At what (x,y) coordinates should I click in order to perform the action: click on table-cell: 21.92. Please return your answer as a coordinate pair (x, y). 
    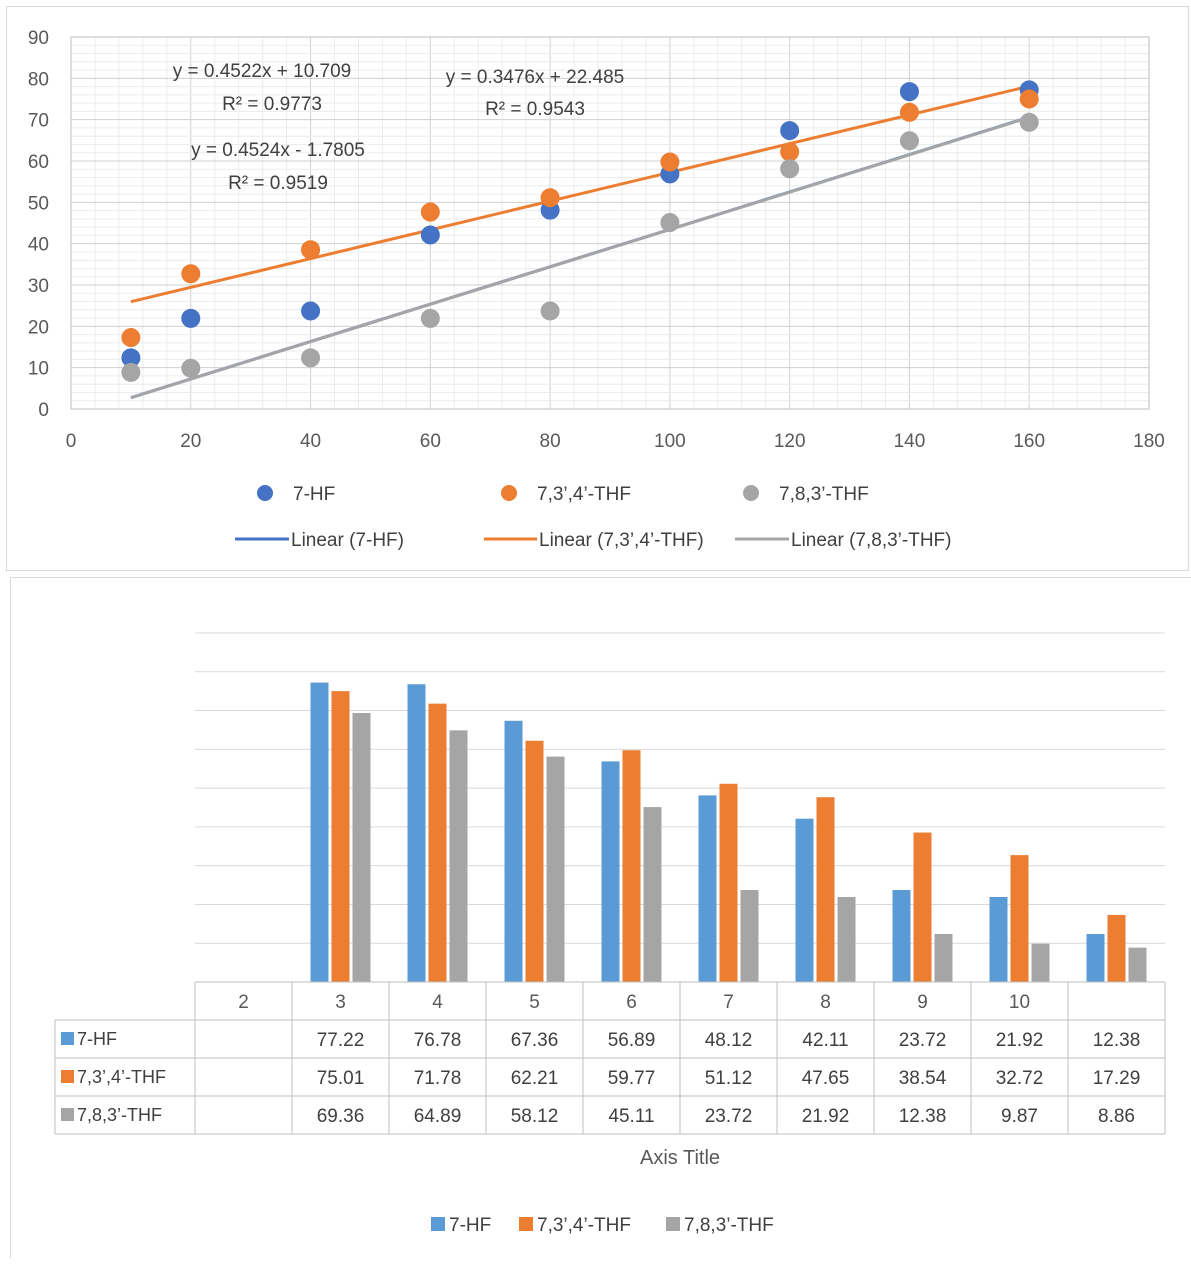
    Looking at the image, I should click on (826, 1116).